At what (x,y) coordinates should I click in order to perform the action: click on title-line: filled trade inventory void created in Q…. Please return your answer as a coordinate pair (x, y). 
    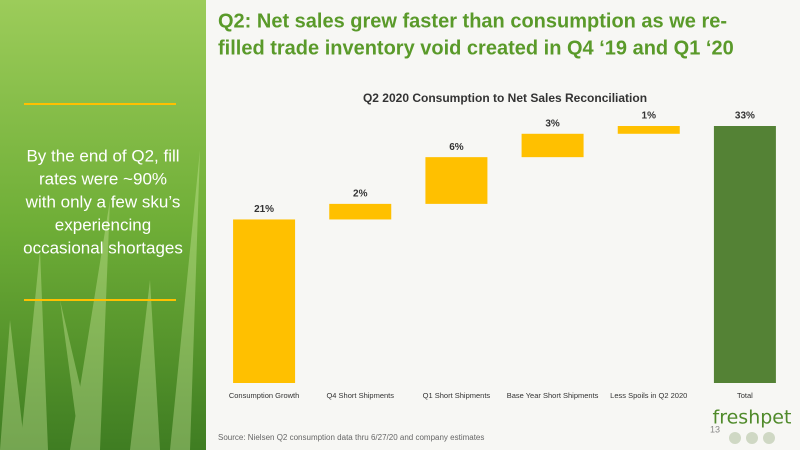
    Looking at the image, I should click on (476, 48).